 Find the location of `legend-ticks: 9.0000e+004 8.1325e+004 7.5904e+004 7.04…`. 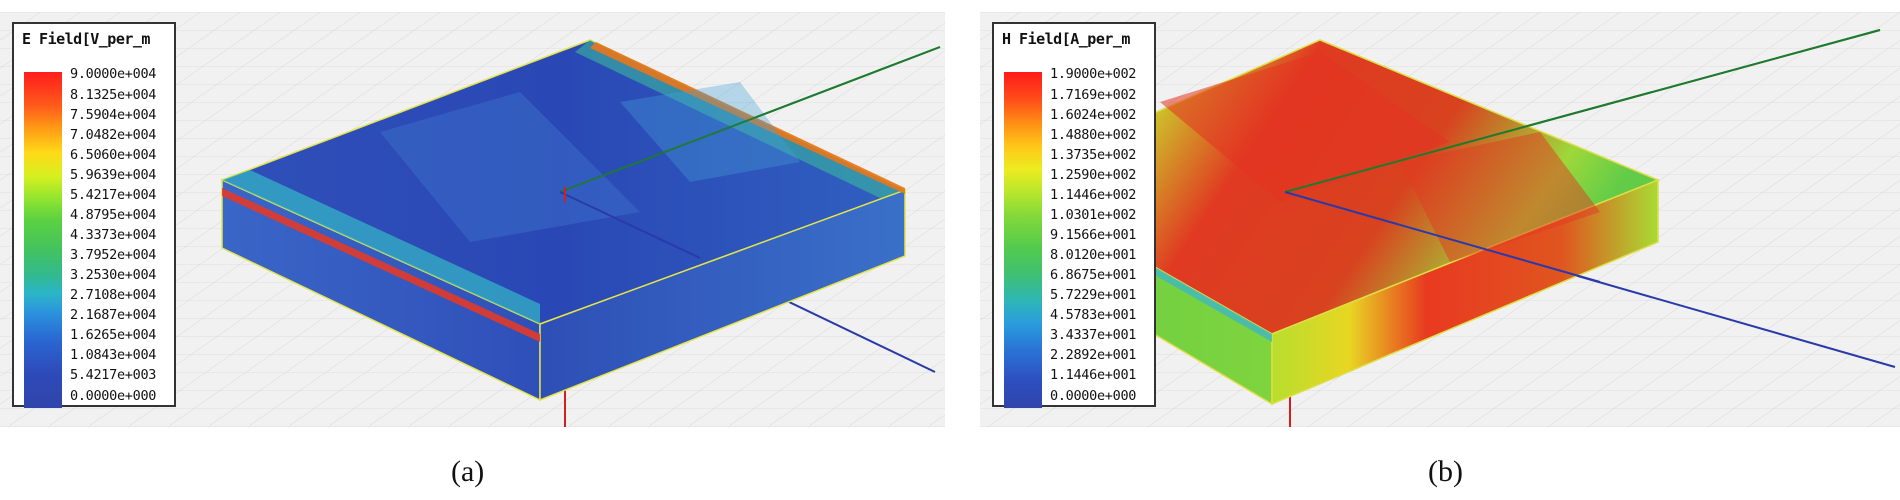

legend-ticks: 9.0000e+004 8.1325e+004 7.5904e+004 7.04… is located at coordinates (120, 238).